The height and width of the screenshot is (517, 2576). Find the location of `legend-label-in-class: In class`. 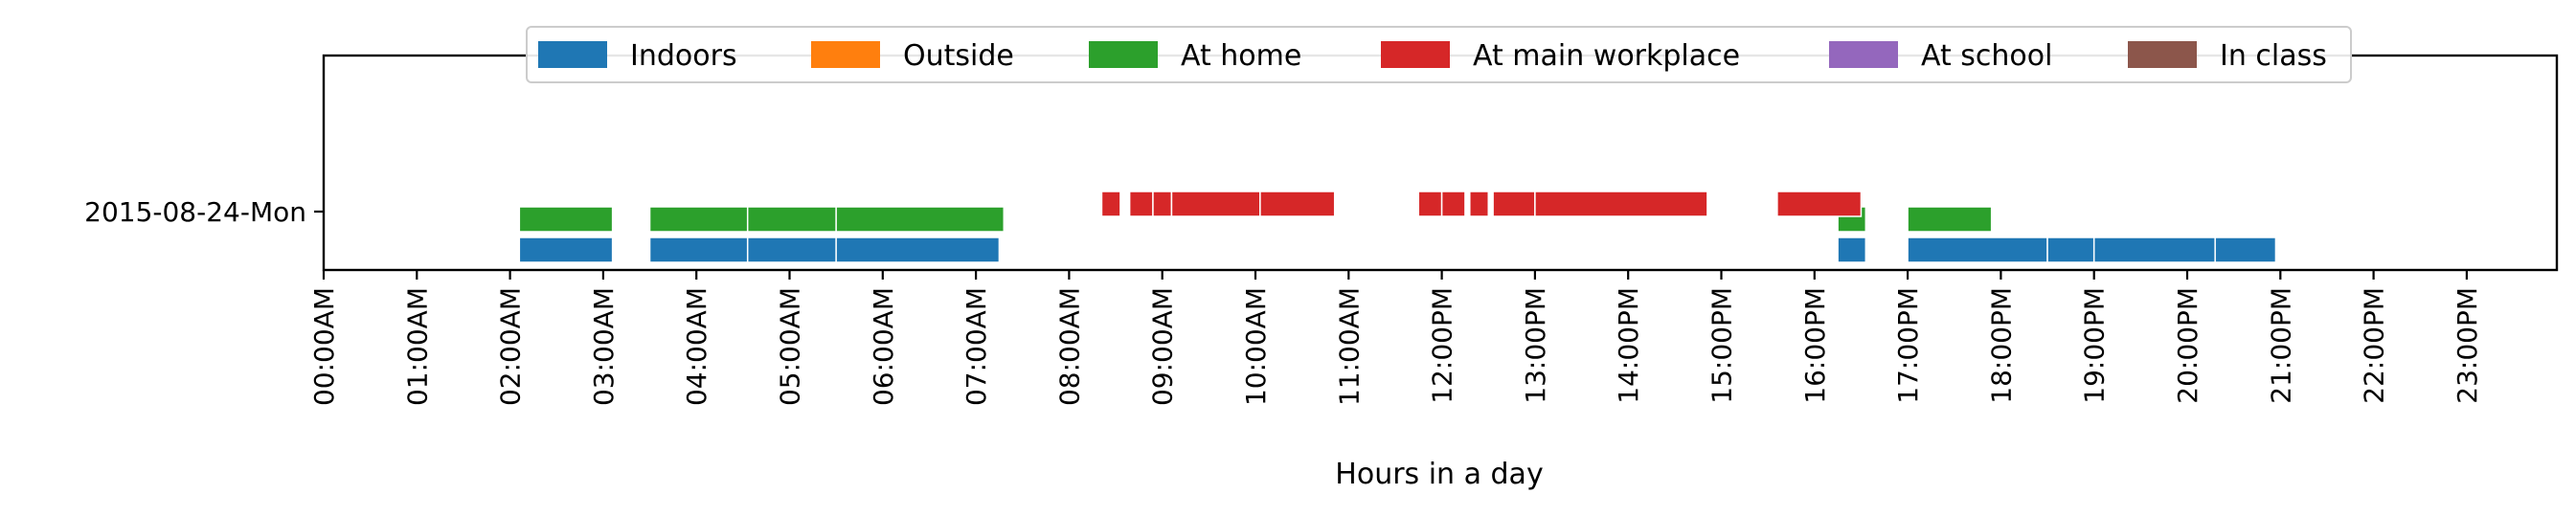

legend-label-in-class: In class is located at coordinates (2273, 56).